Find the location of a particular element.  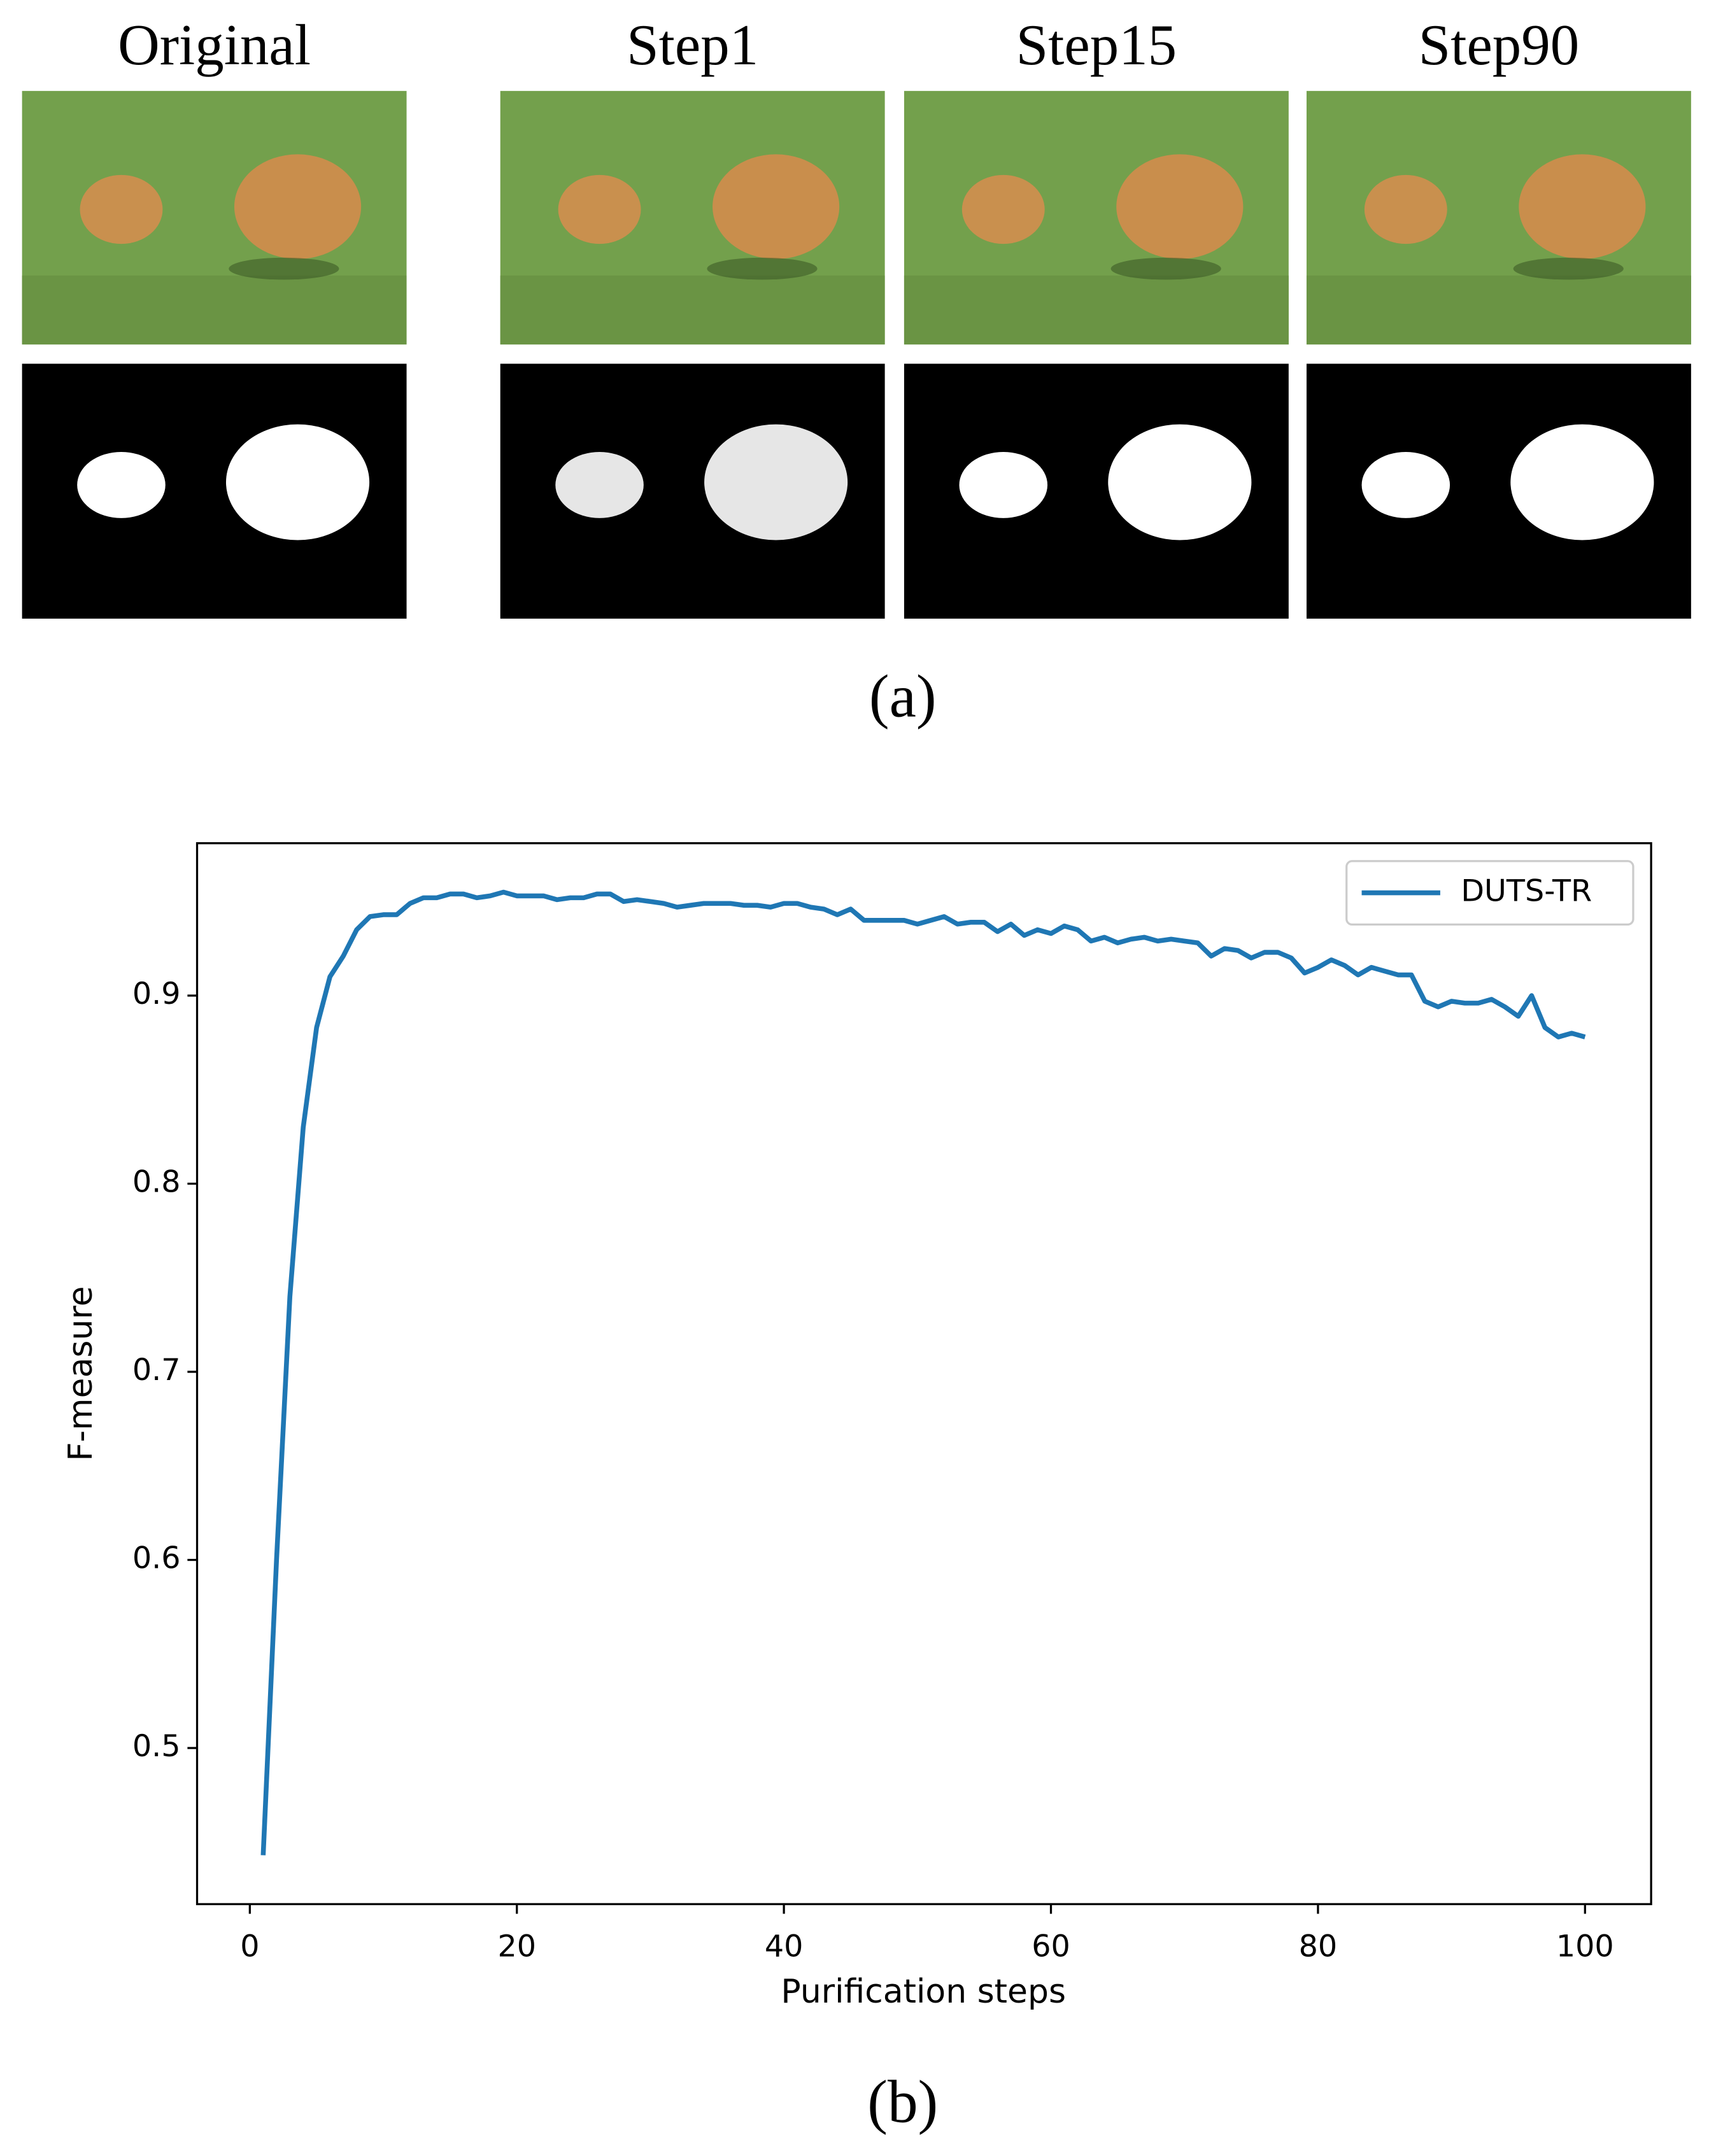

x-tick-label: 20 is located at coordinates (516, 1946).